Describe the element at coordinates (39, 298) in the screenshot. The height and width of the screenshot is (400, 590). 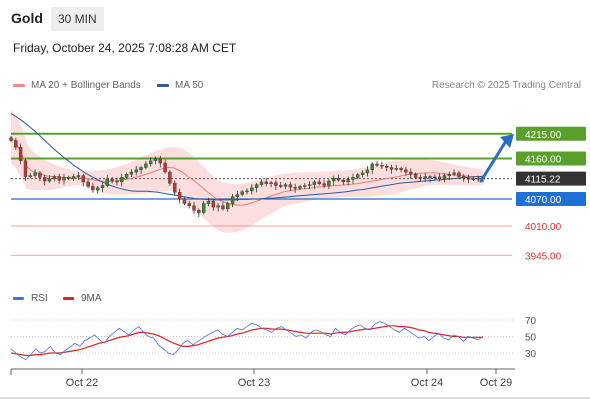
I see `legend-label: RSI` at that location.